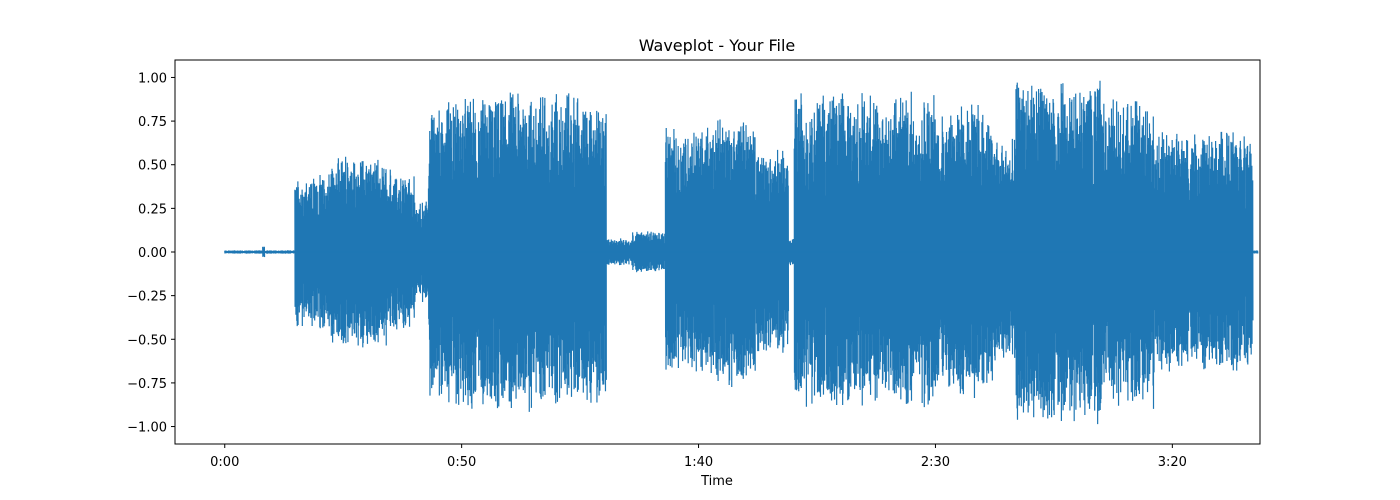 The width and height of the screenshot is (1400, 500). What do you see at coordinates (152, 209) in the screenshot?
I see `y-tick-label: 0.25` at bounding box center [152, 209].